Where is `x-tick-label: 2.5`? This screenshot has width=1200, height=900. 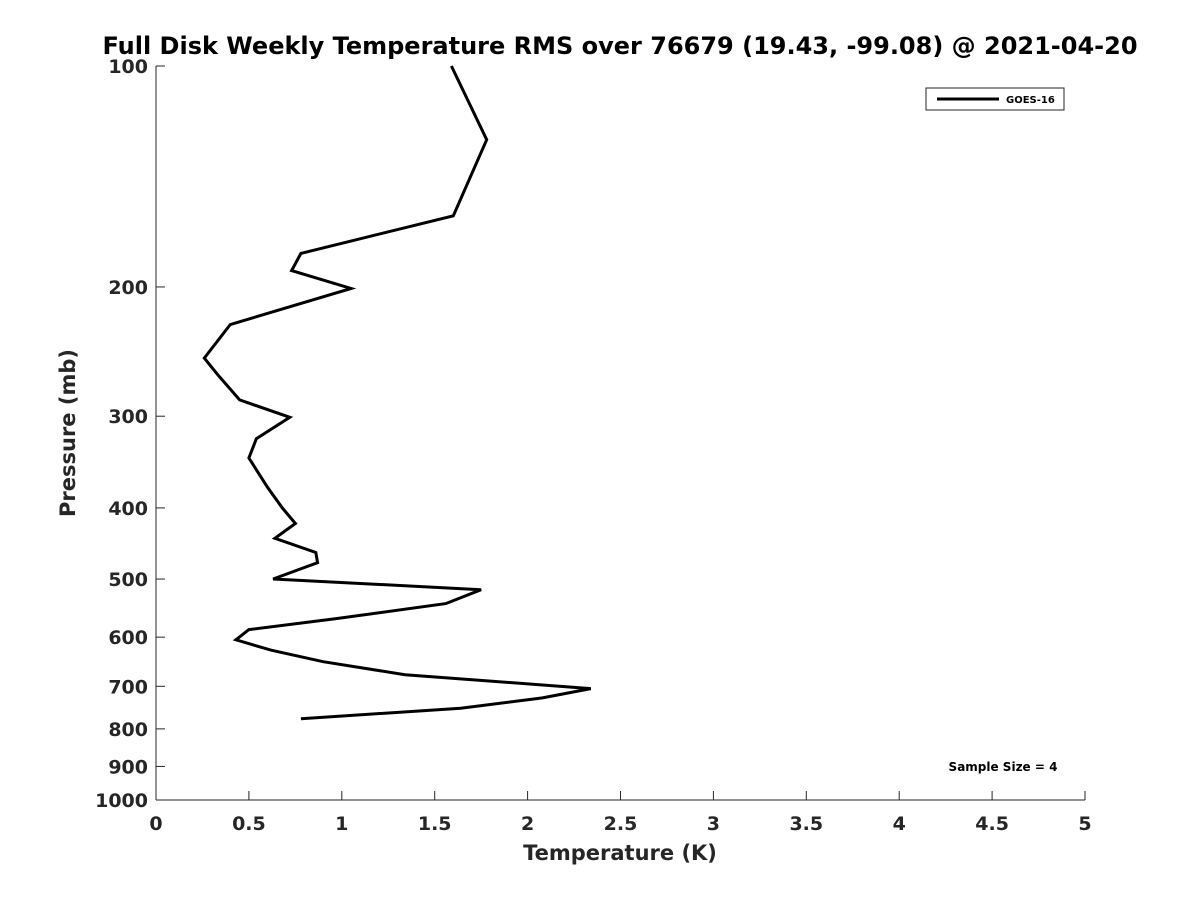
x-tick-label: 2.5 is located at coordinates (621, 824).